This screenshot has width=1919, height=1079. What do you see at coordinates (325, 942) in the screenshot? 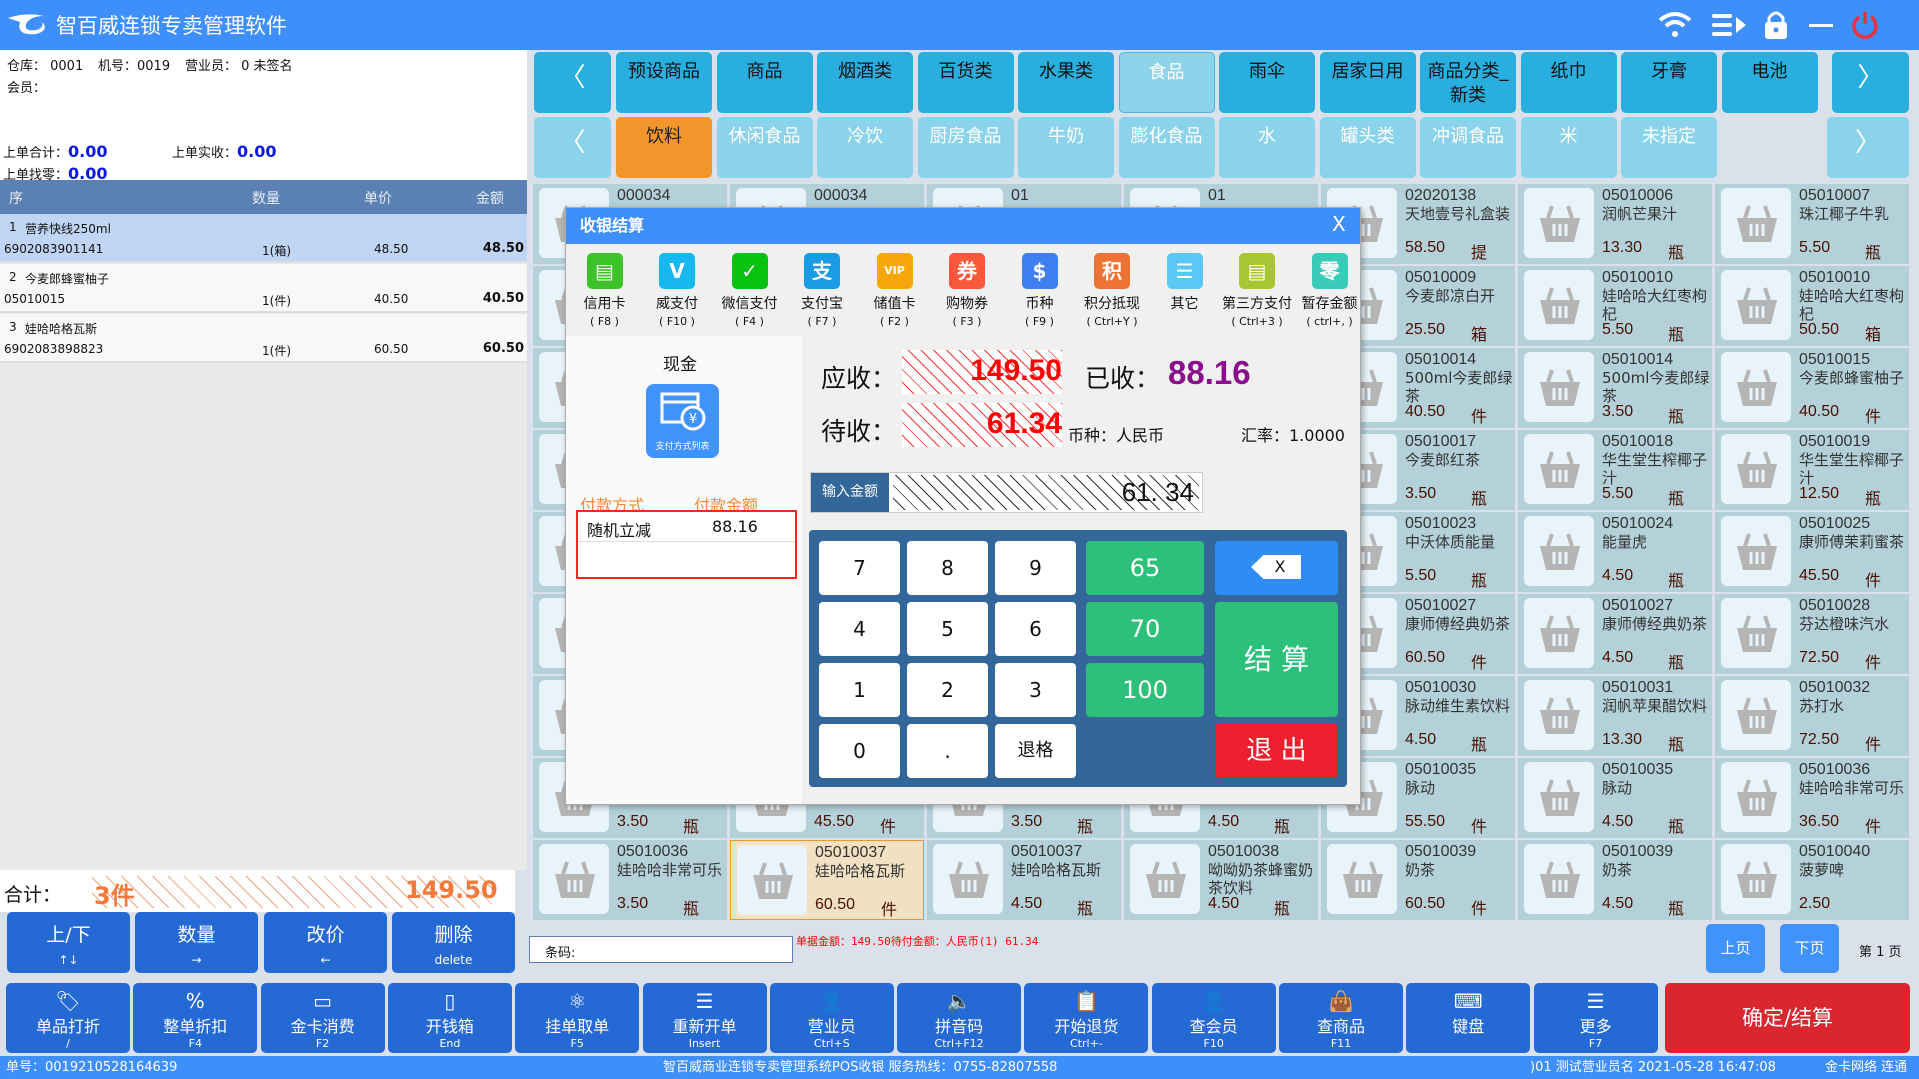
I see `action-button: 改价 ←` at bounding box center [325, 942].